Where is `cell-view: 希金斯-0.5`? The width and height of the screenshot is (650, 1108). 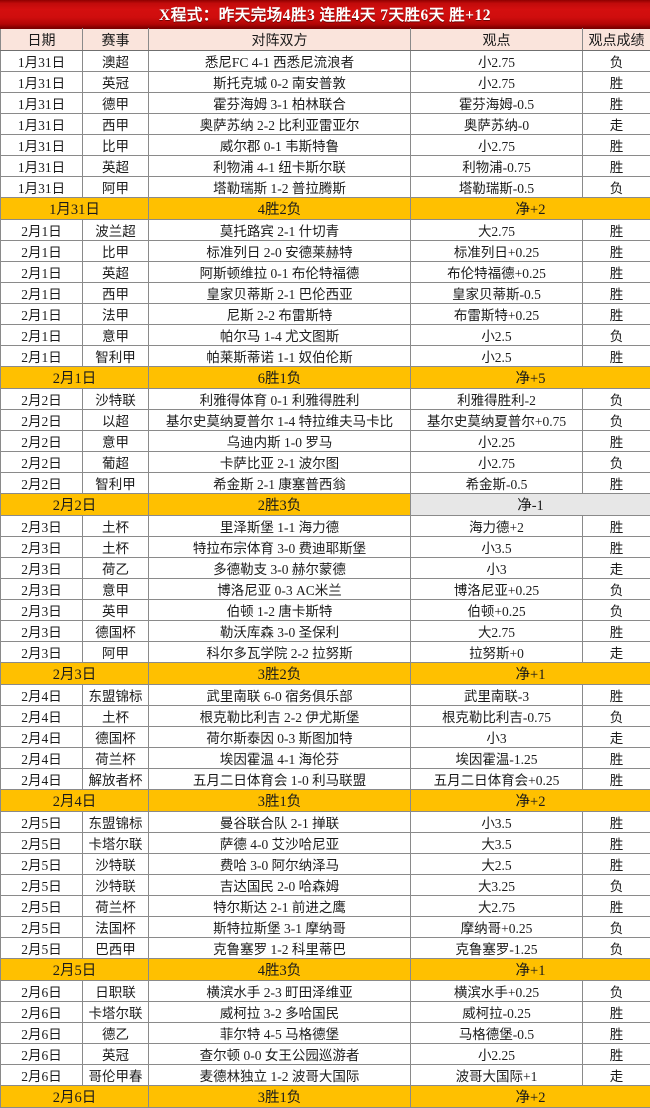 cell-view: 希金斯-0.5 is located at coordinates (497, 483).